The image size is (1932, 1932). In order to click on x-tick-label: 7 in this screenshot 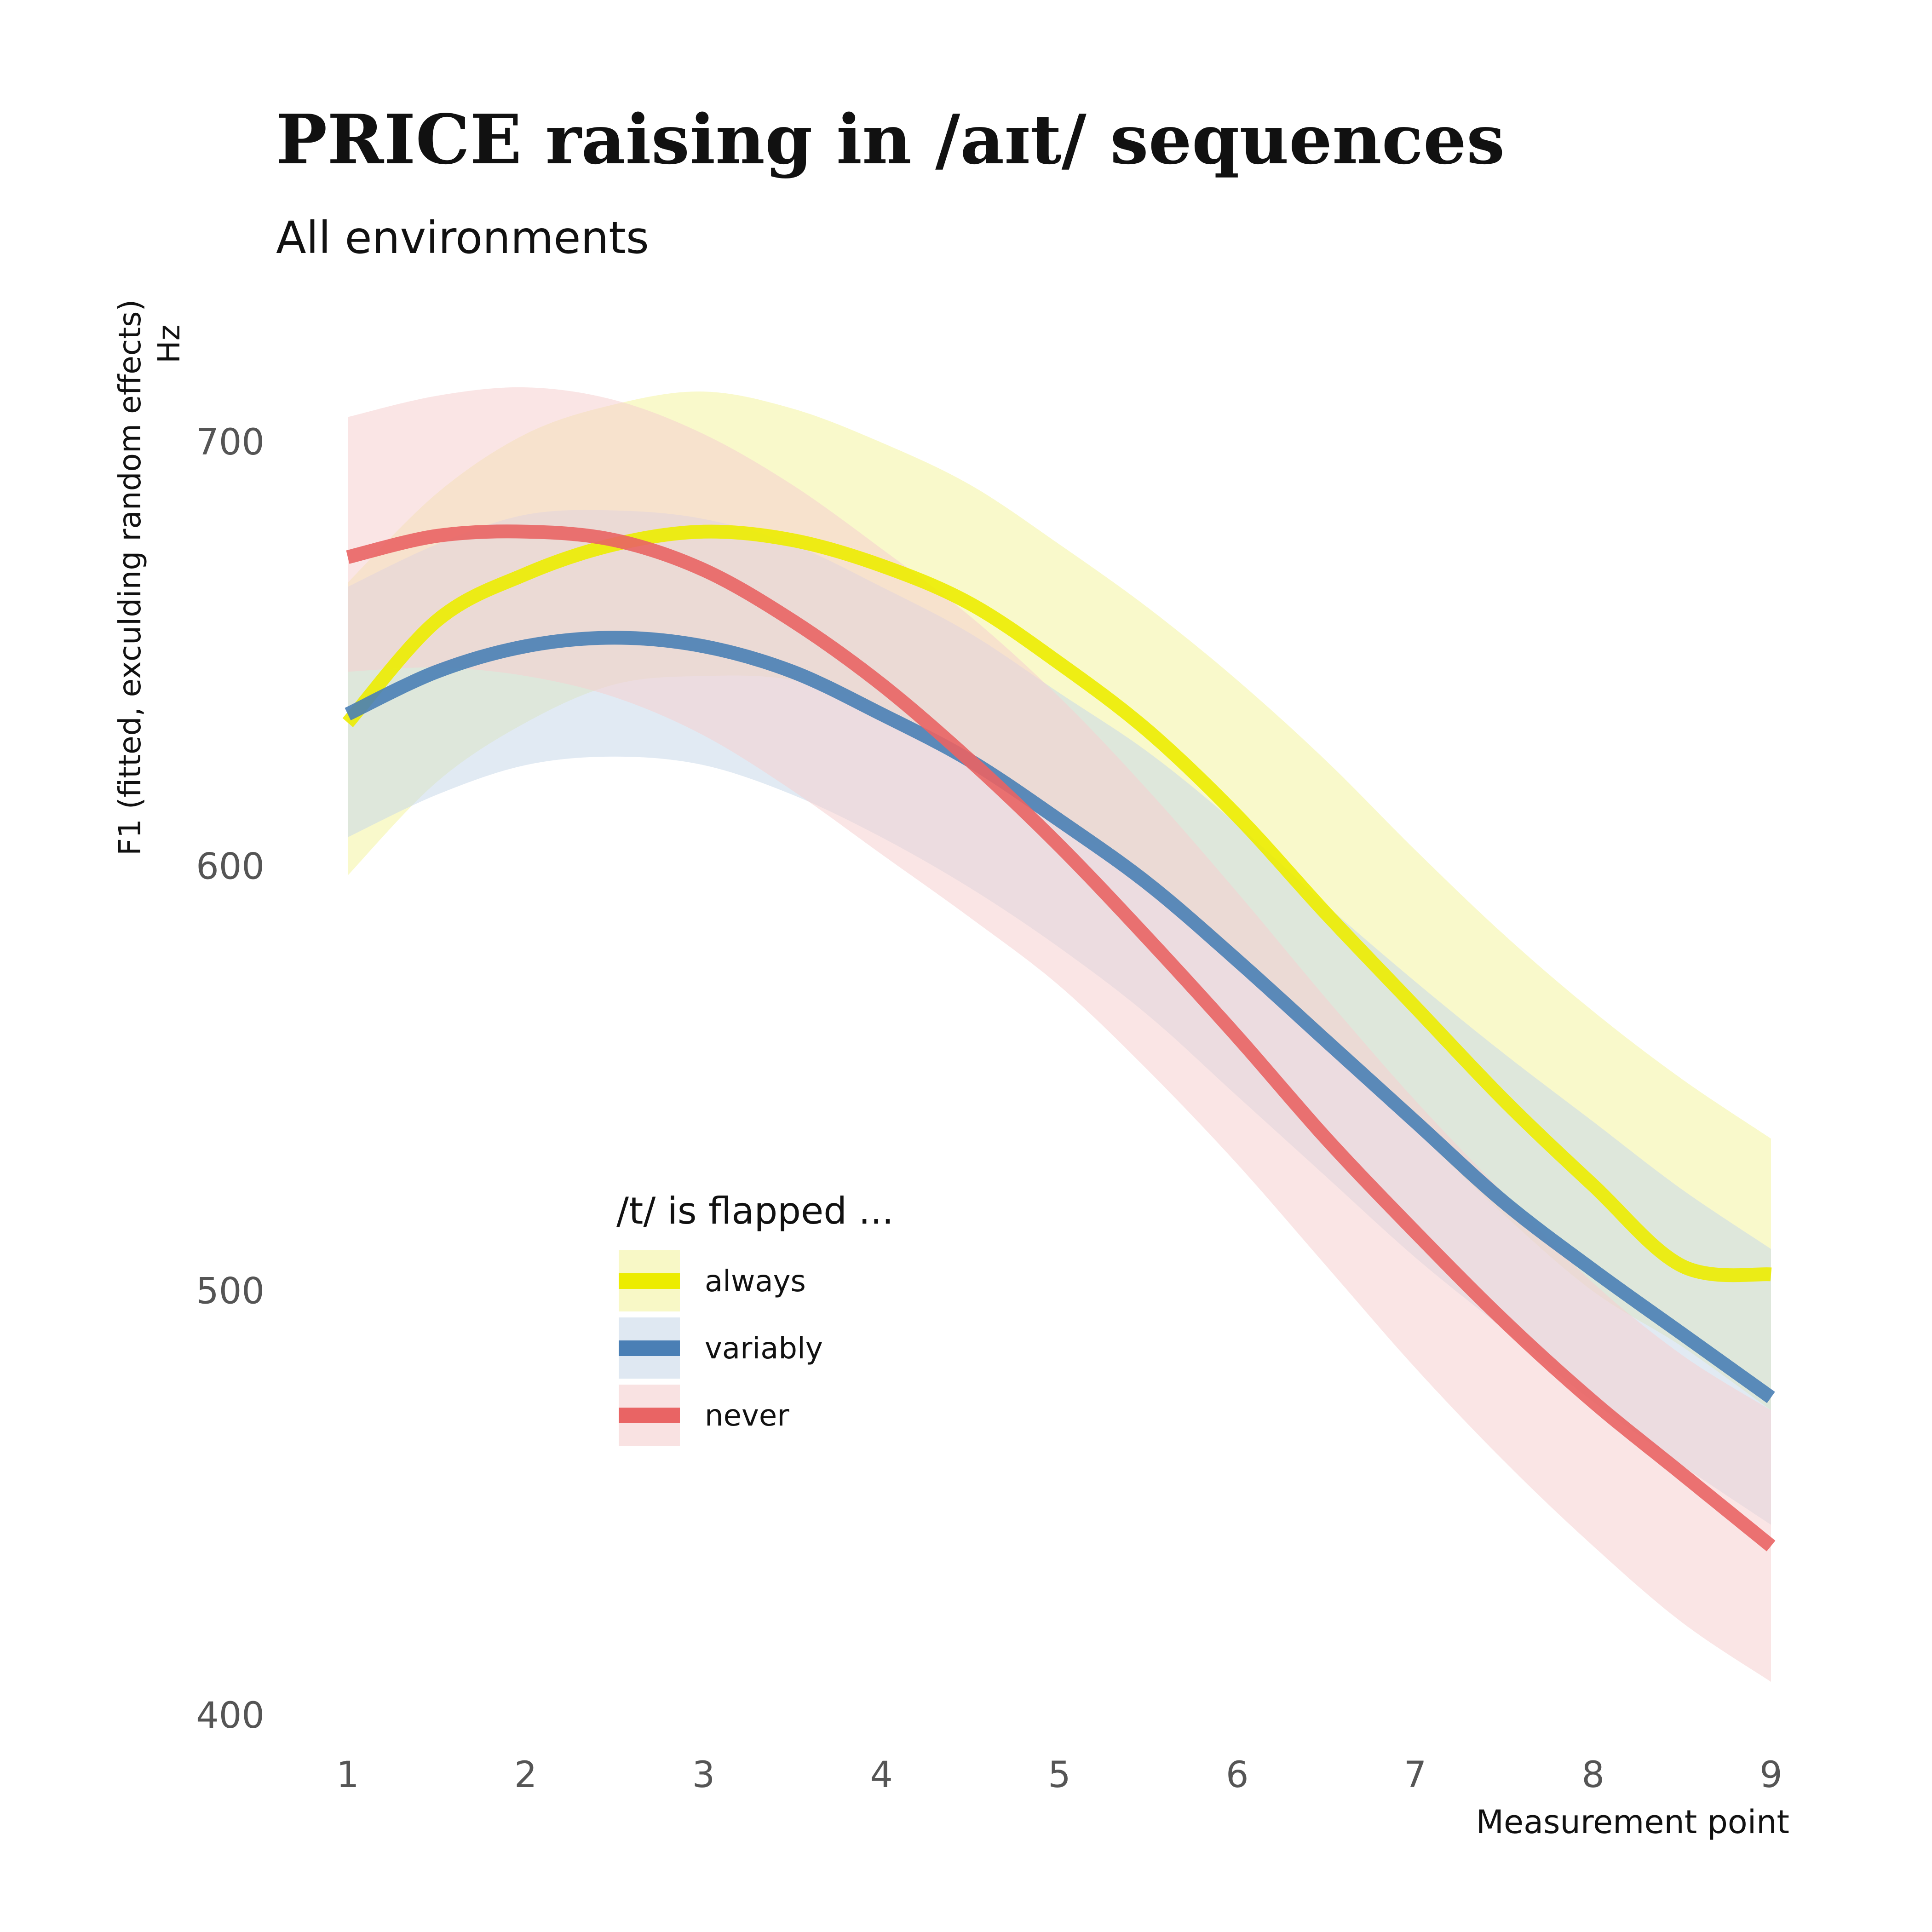, I will do `click(1415, 1775)`.